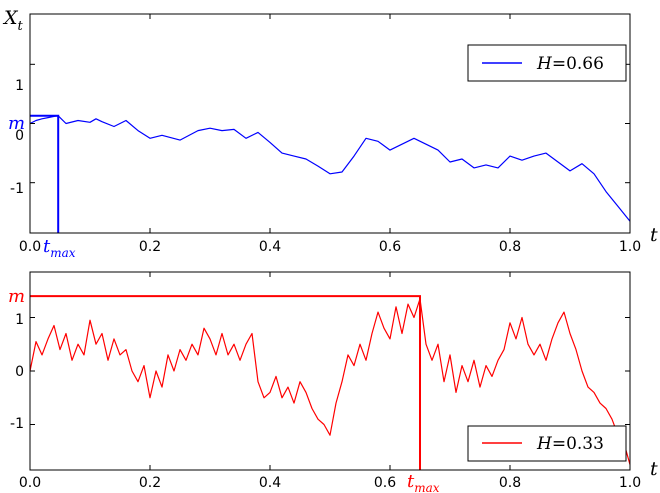 The height and width of the screenshot is (493, 660). I want to click on y-axis-label: Xt, so click(13, 20).